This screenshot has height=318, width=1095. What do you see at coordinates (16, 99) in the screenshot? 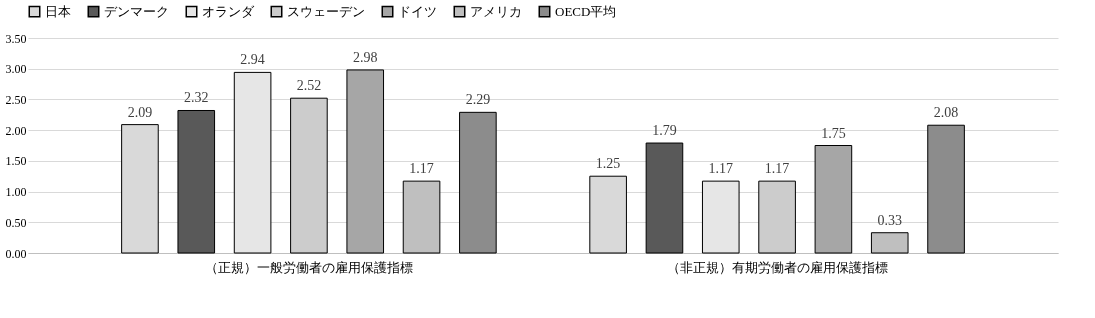
I see `y-tick-label: 2.50` at bounding box center [16, 99].